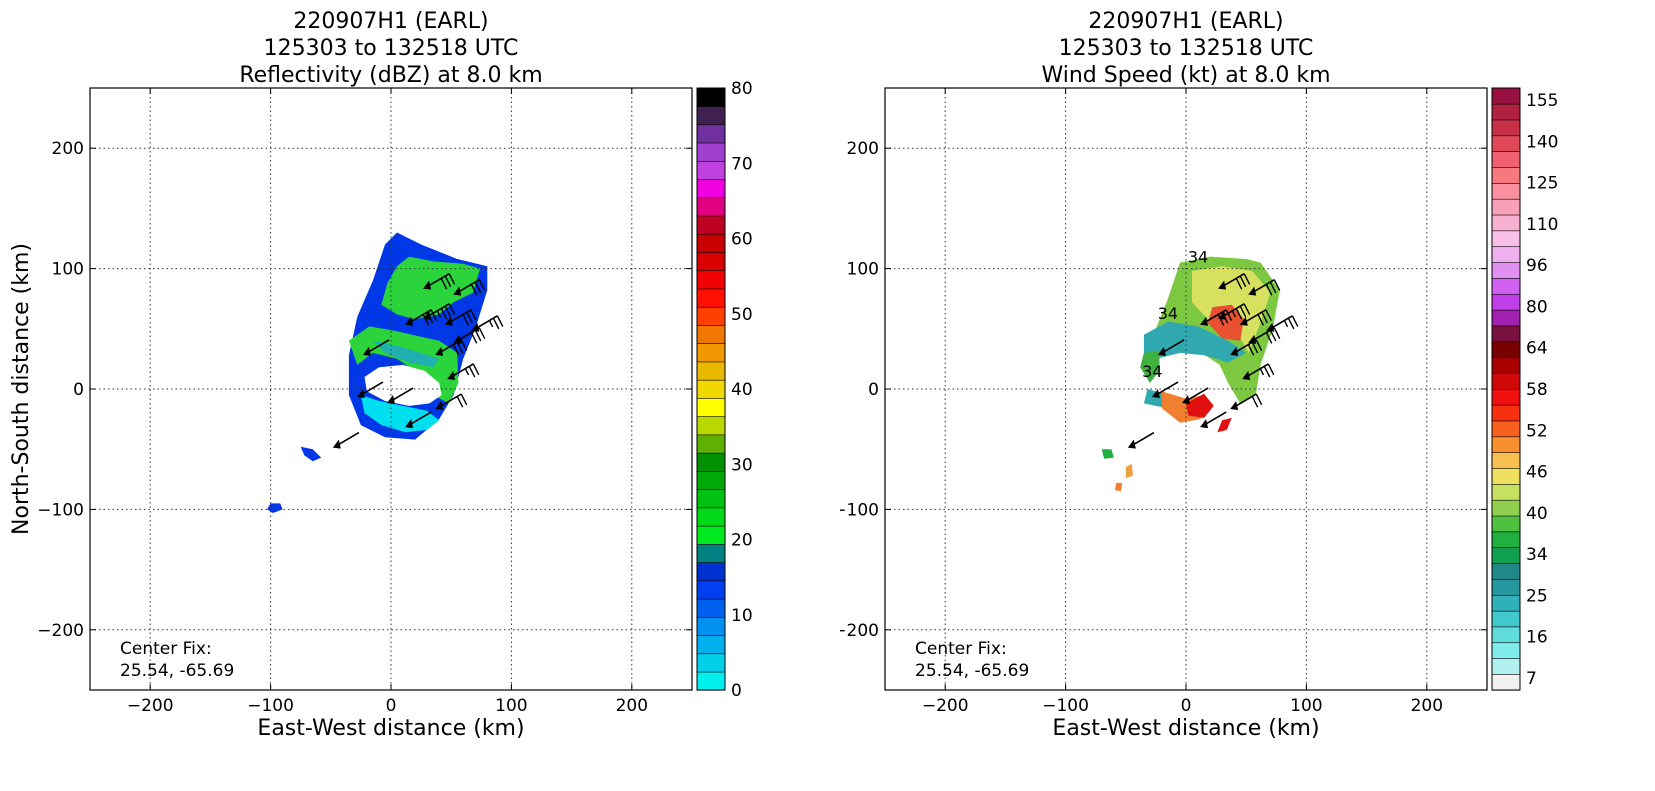 This screenshot has height=791, width=1655. What do you see at coordinates (863, 270) in the screenshot?
I see `y-tick-label: 100` at bounding box center [863, 270].